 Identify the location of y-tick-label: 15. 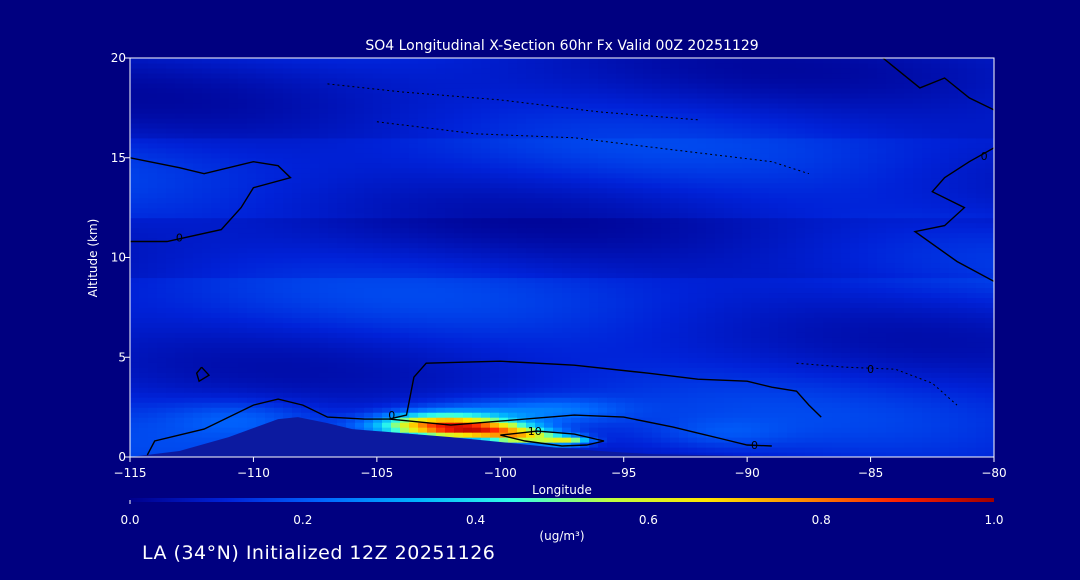
(118, 158).